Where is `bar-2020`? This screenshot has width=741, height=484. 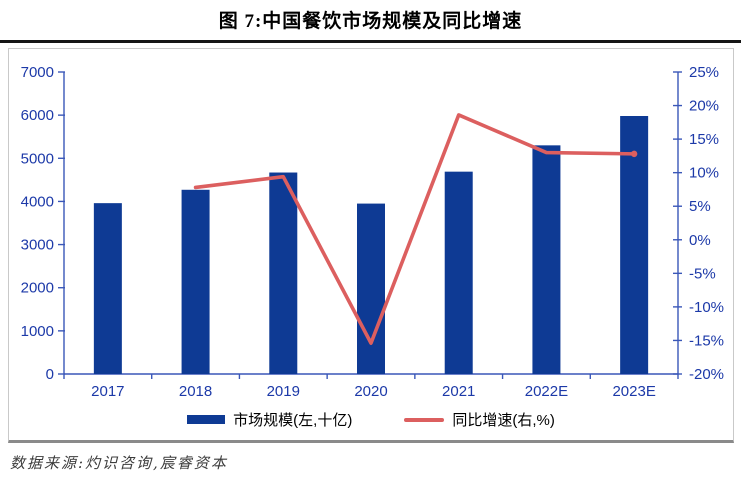 bar-2020 is located at coordinates (371, 288).